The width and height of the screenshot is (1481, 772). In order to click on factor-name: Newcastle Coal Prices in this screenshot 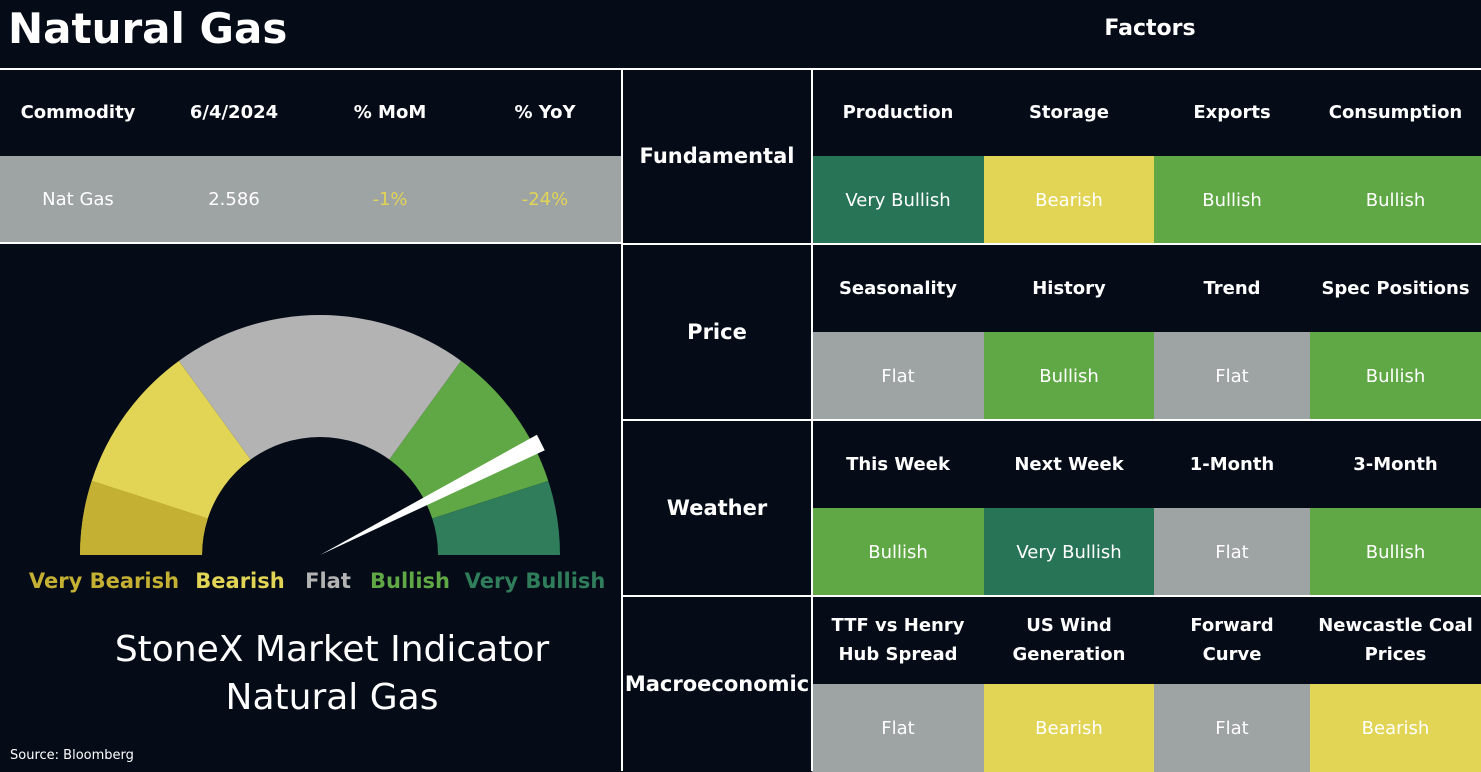, I will do `click(1395, 640)`.